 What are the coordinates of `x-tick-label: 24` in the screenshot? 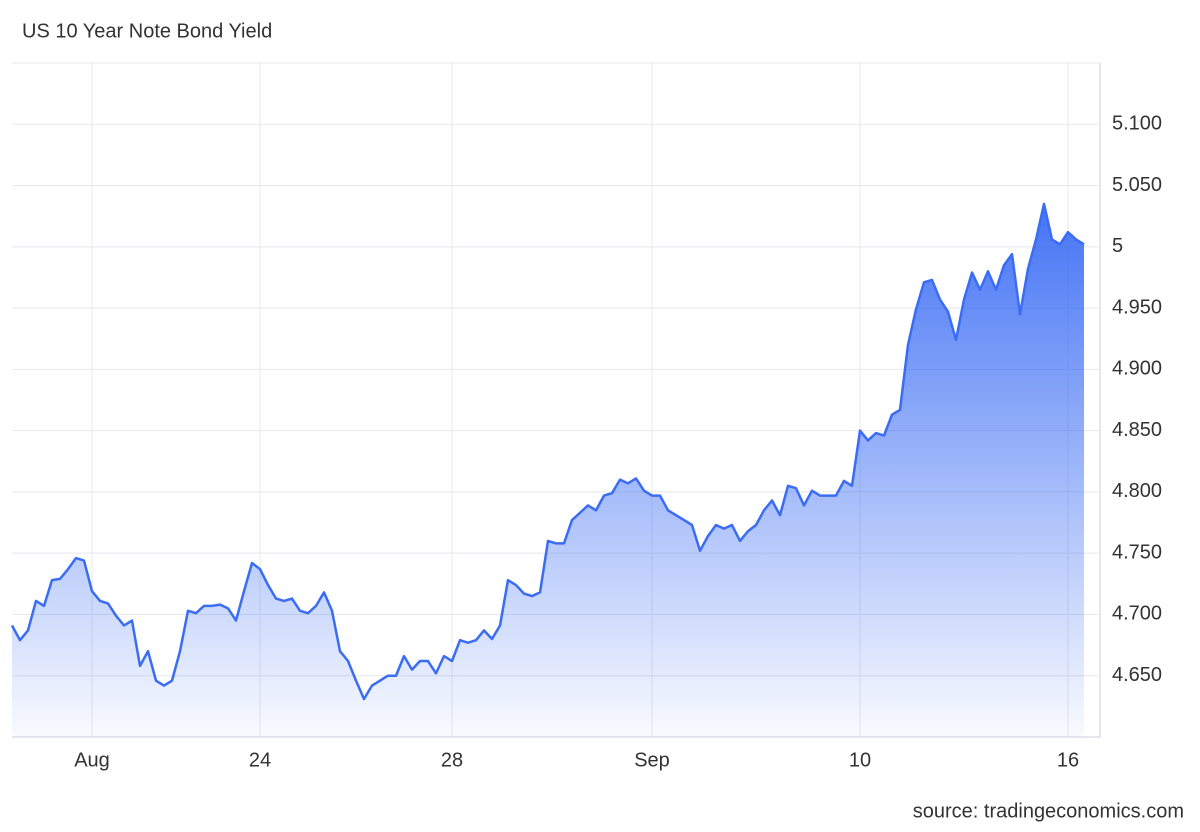 It's located at (260, 760).